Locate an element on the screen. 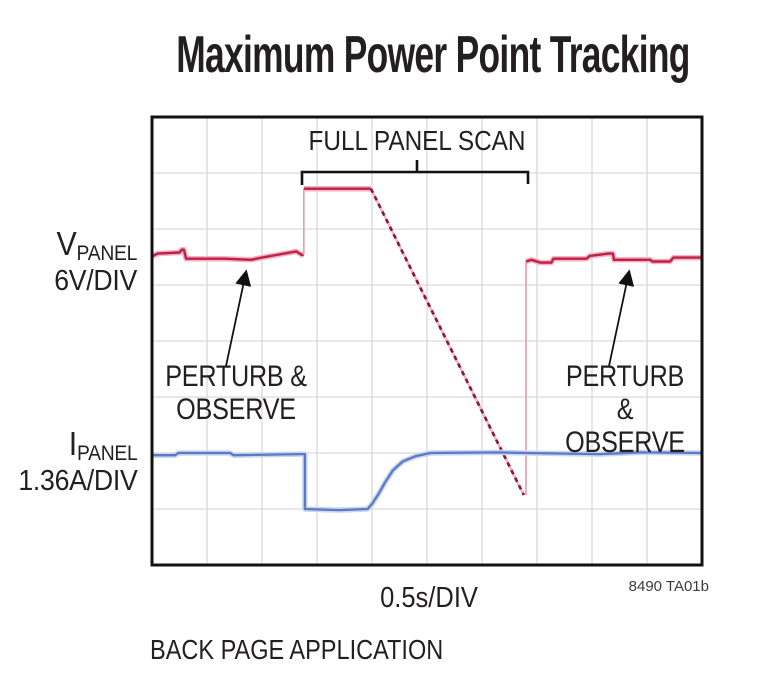 The image size is (760, 677). i-axis-label: IPANEL 1.36A/DIV is located at coordinates (77, 461).